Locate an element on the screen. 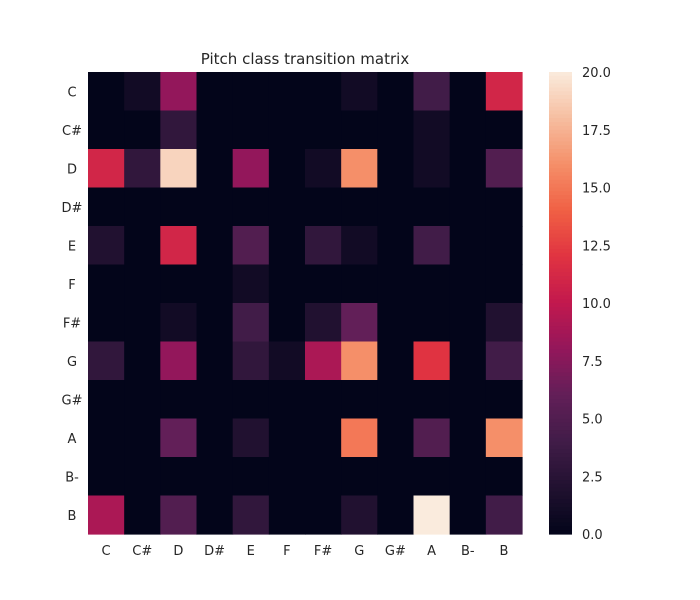 The width and height of the screenshot is (700, 600). x-tick-label: C is located at coordinates (106, 551).